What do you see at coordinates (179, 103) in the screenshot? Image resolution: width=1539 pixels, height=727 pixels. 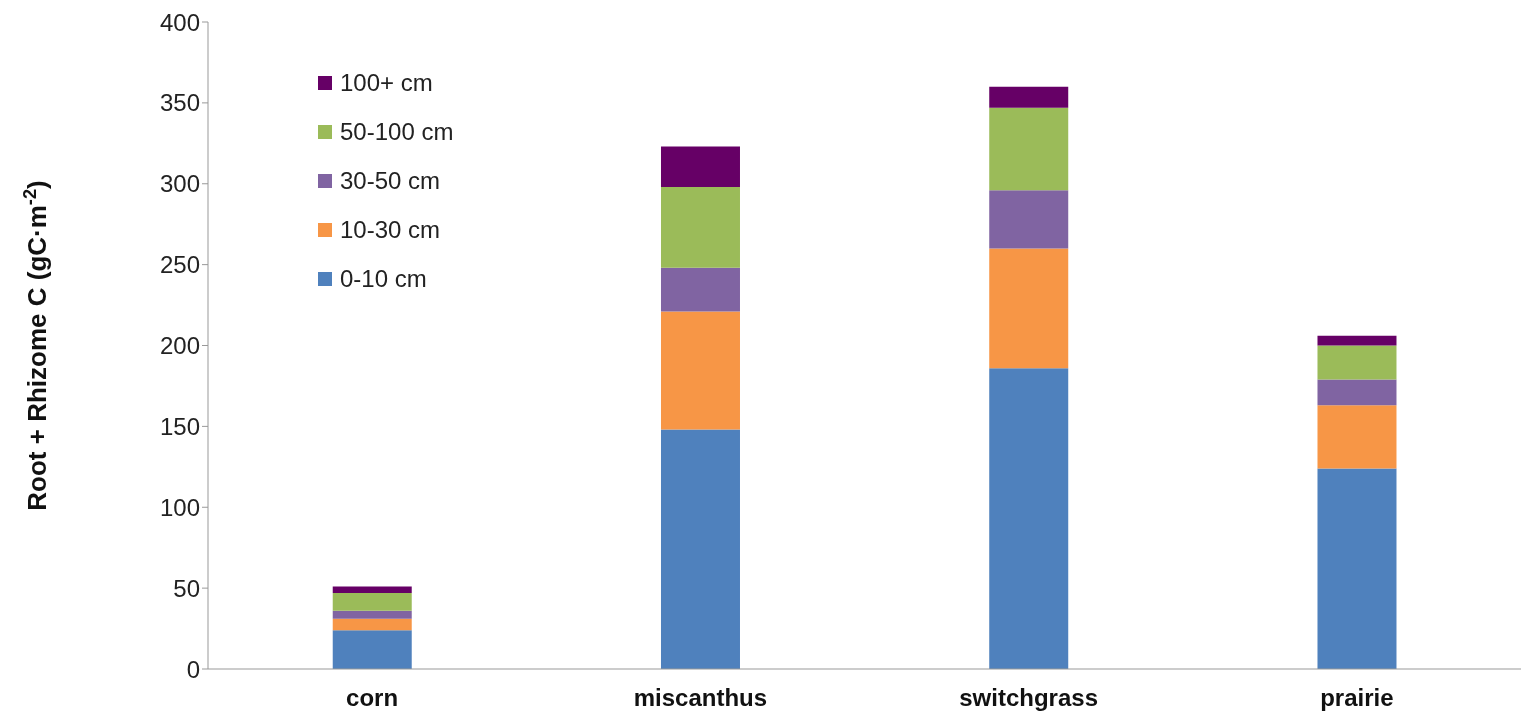 I see `y-tick-label: 350` at bounding box center [179, 103].